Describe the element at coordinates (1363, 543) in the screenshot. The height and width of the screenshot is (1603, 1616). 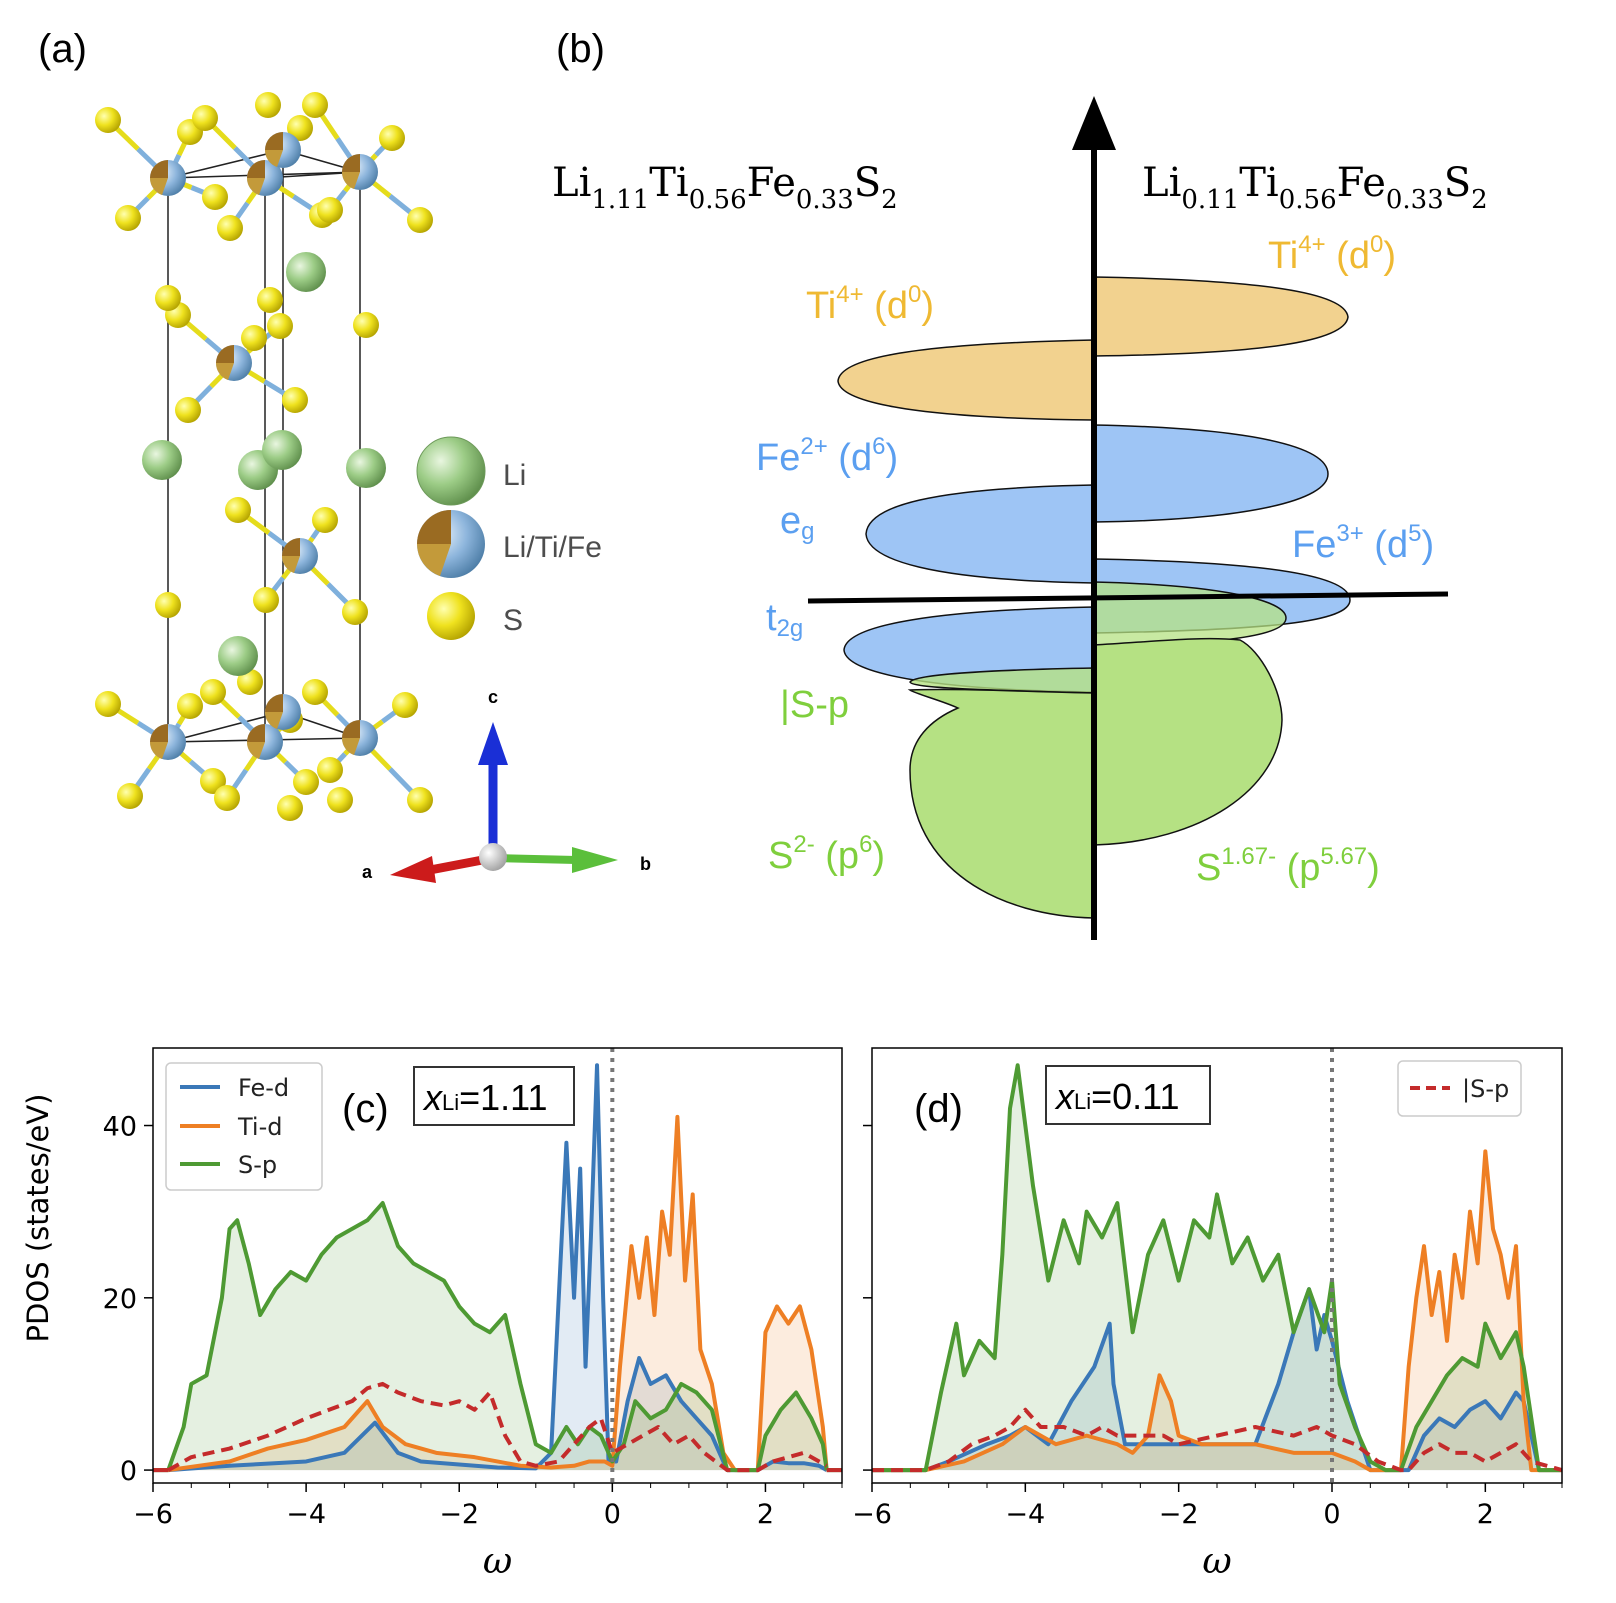
I see `label-fe-right: Fe3+ (d5)` at that location.